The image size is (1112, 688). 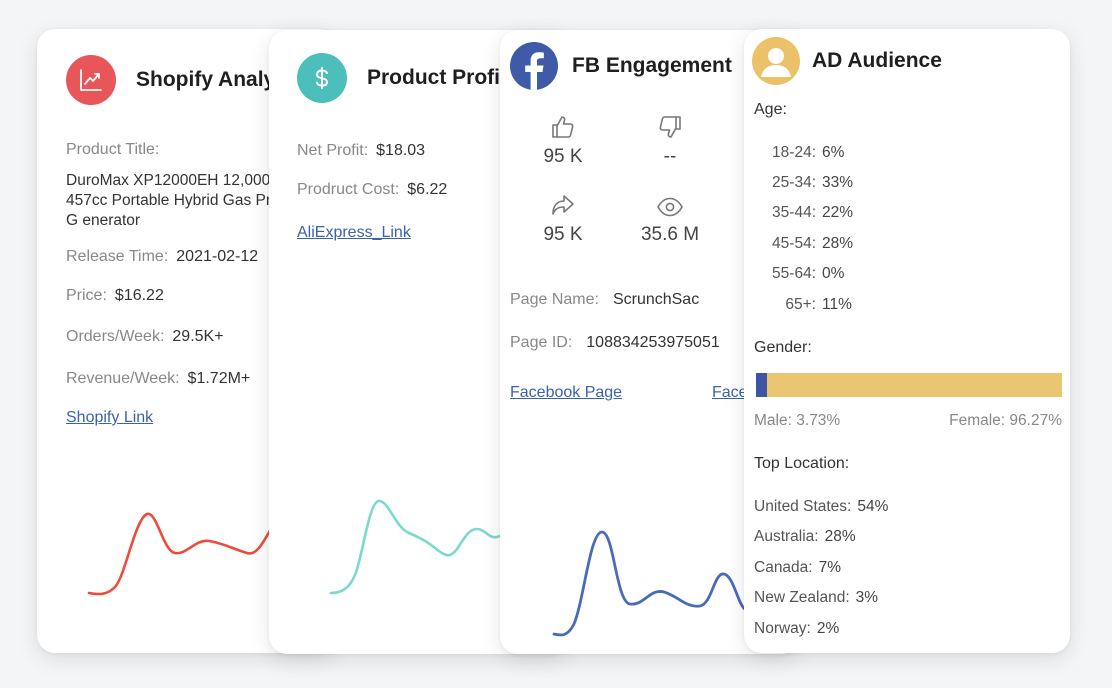 What do you see at coordinates (670, 221) in the screenshot?
I see `views-stat: 35.6 M` at bounding box center [670, 221].